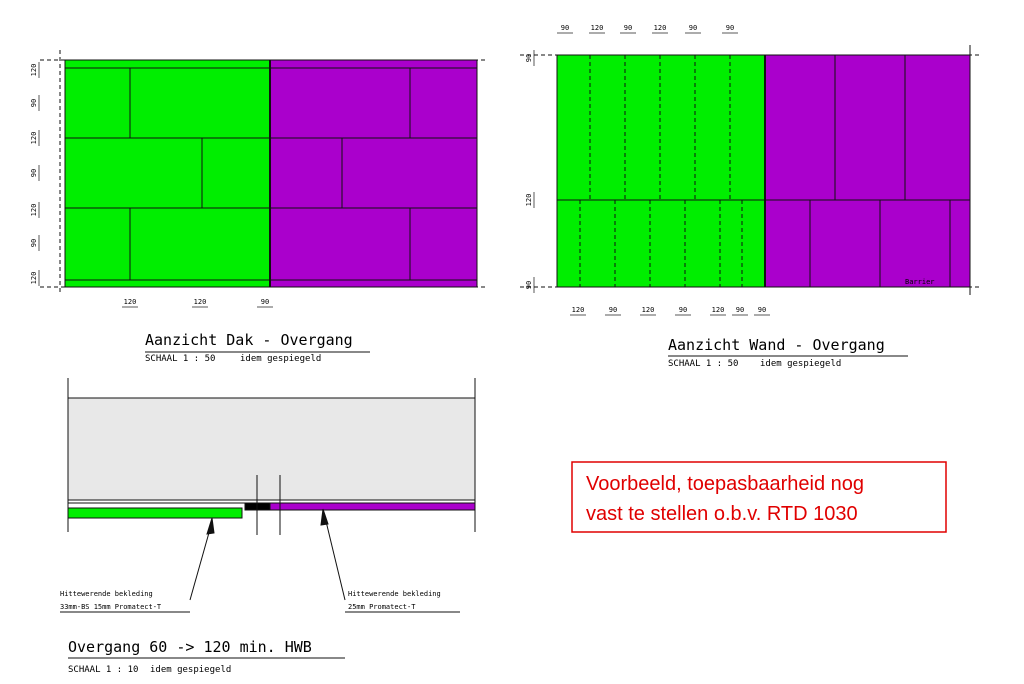 The image size is (1024, 684). I want to click on remark-box, so click(759, 497).